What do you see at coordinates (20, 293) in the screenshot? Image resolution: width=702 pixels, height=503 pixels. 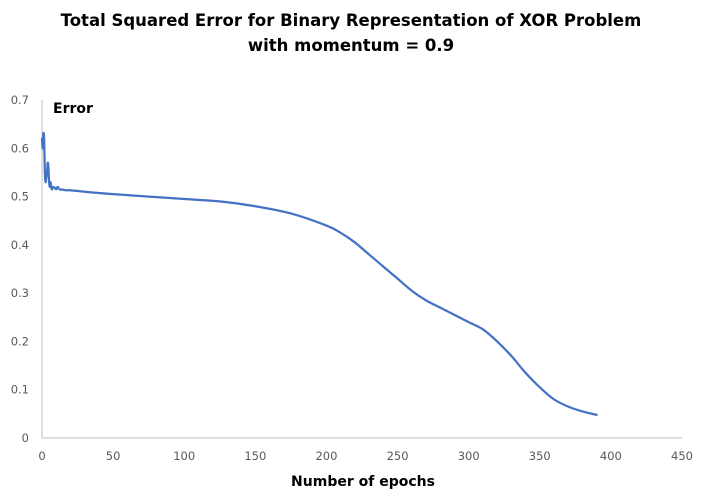 I see `y-tick-label: 0.3` at bounding box center [20, 293].